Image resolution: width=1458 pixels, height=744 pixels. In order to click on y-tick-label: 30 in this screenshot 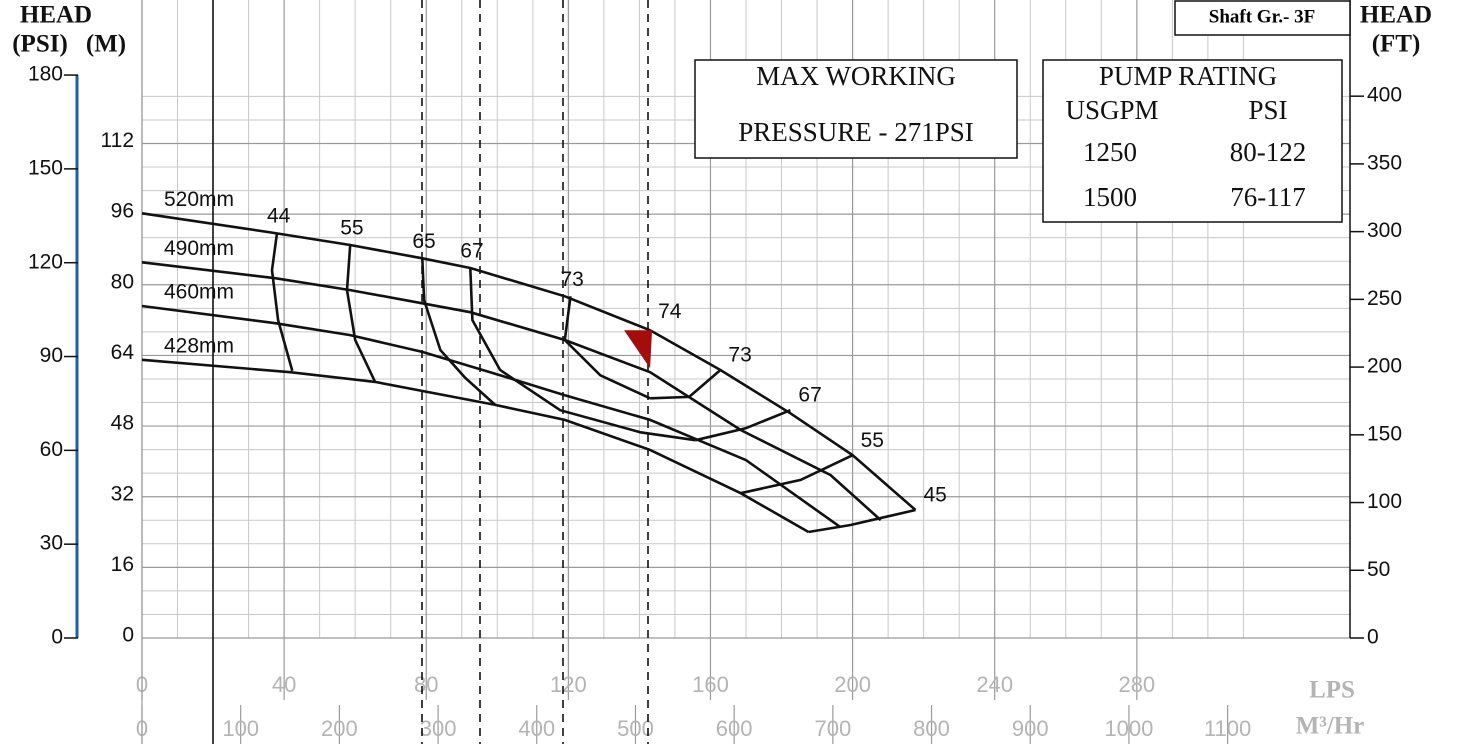, I will do `click(51, 543)`.